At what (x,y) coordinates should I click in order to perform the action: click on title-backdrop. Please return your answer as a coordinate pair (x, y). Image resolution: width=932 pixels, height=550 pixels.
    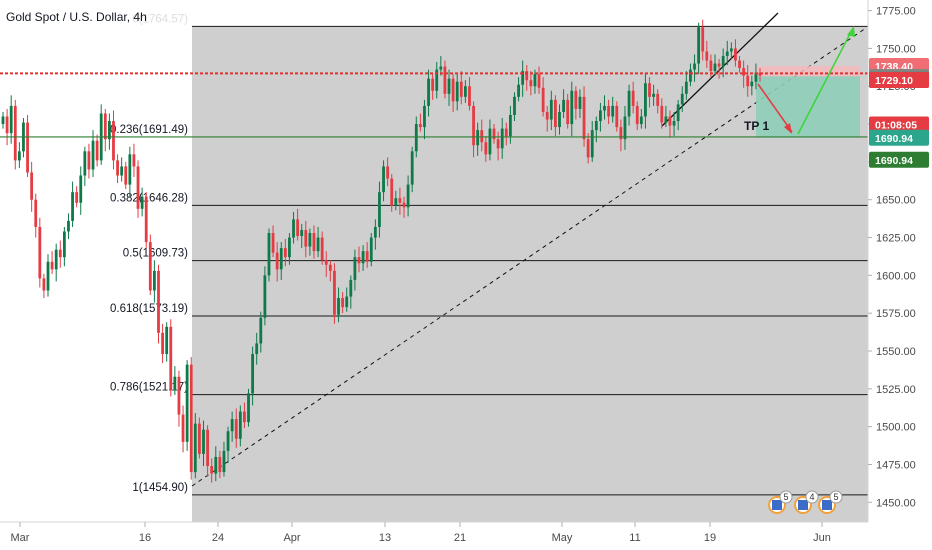
    Looking at the image, I should click on (97, 17).